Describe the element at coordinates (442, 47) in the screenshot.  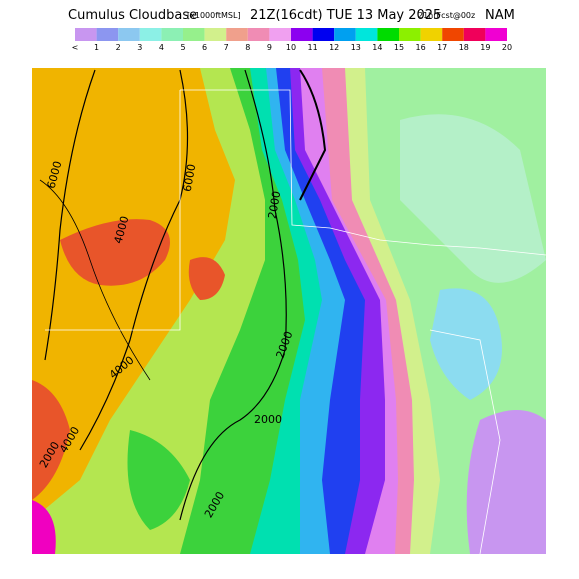
I see `legend-label: 17` at that location.